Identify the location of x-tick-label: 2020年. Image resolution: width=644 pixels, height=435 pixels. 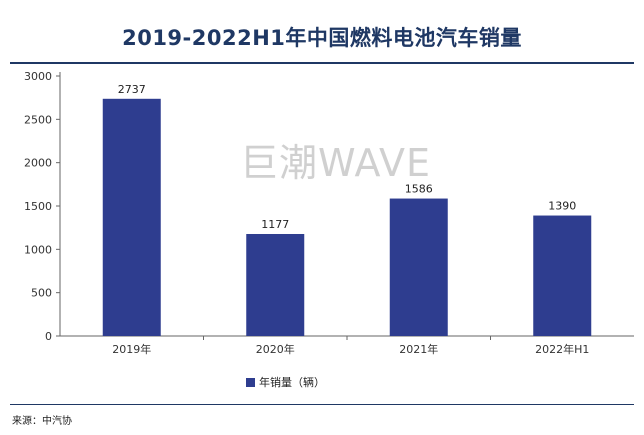
(275, 349).